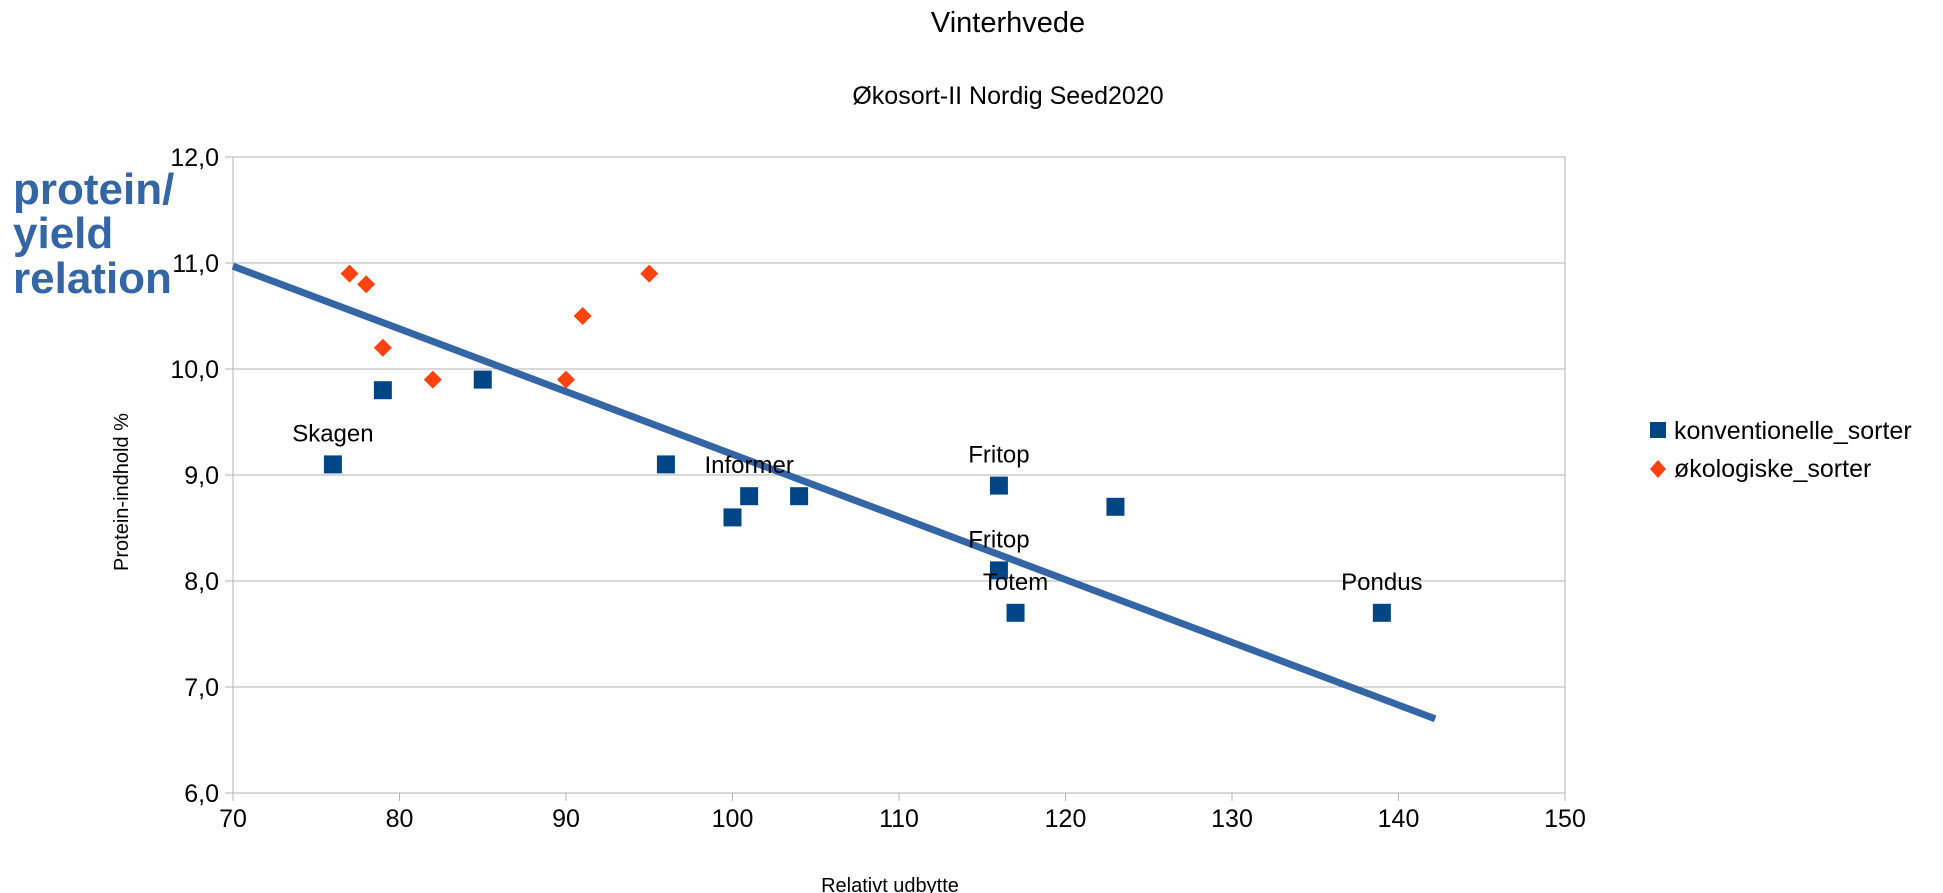 The width and height of the screenshot is (1943, 893). I want to click on y-tick-label: 8,0, so click(201, 582).